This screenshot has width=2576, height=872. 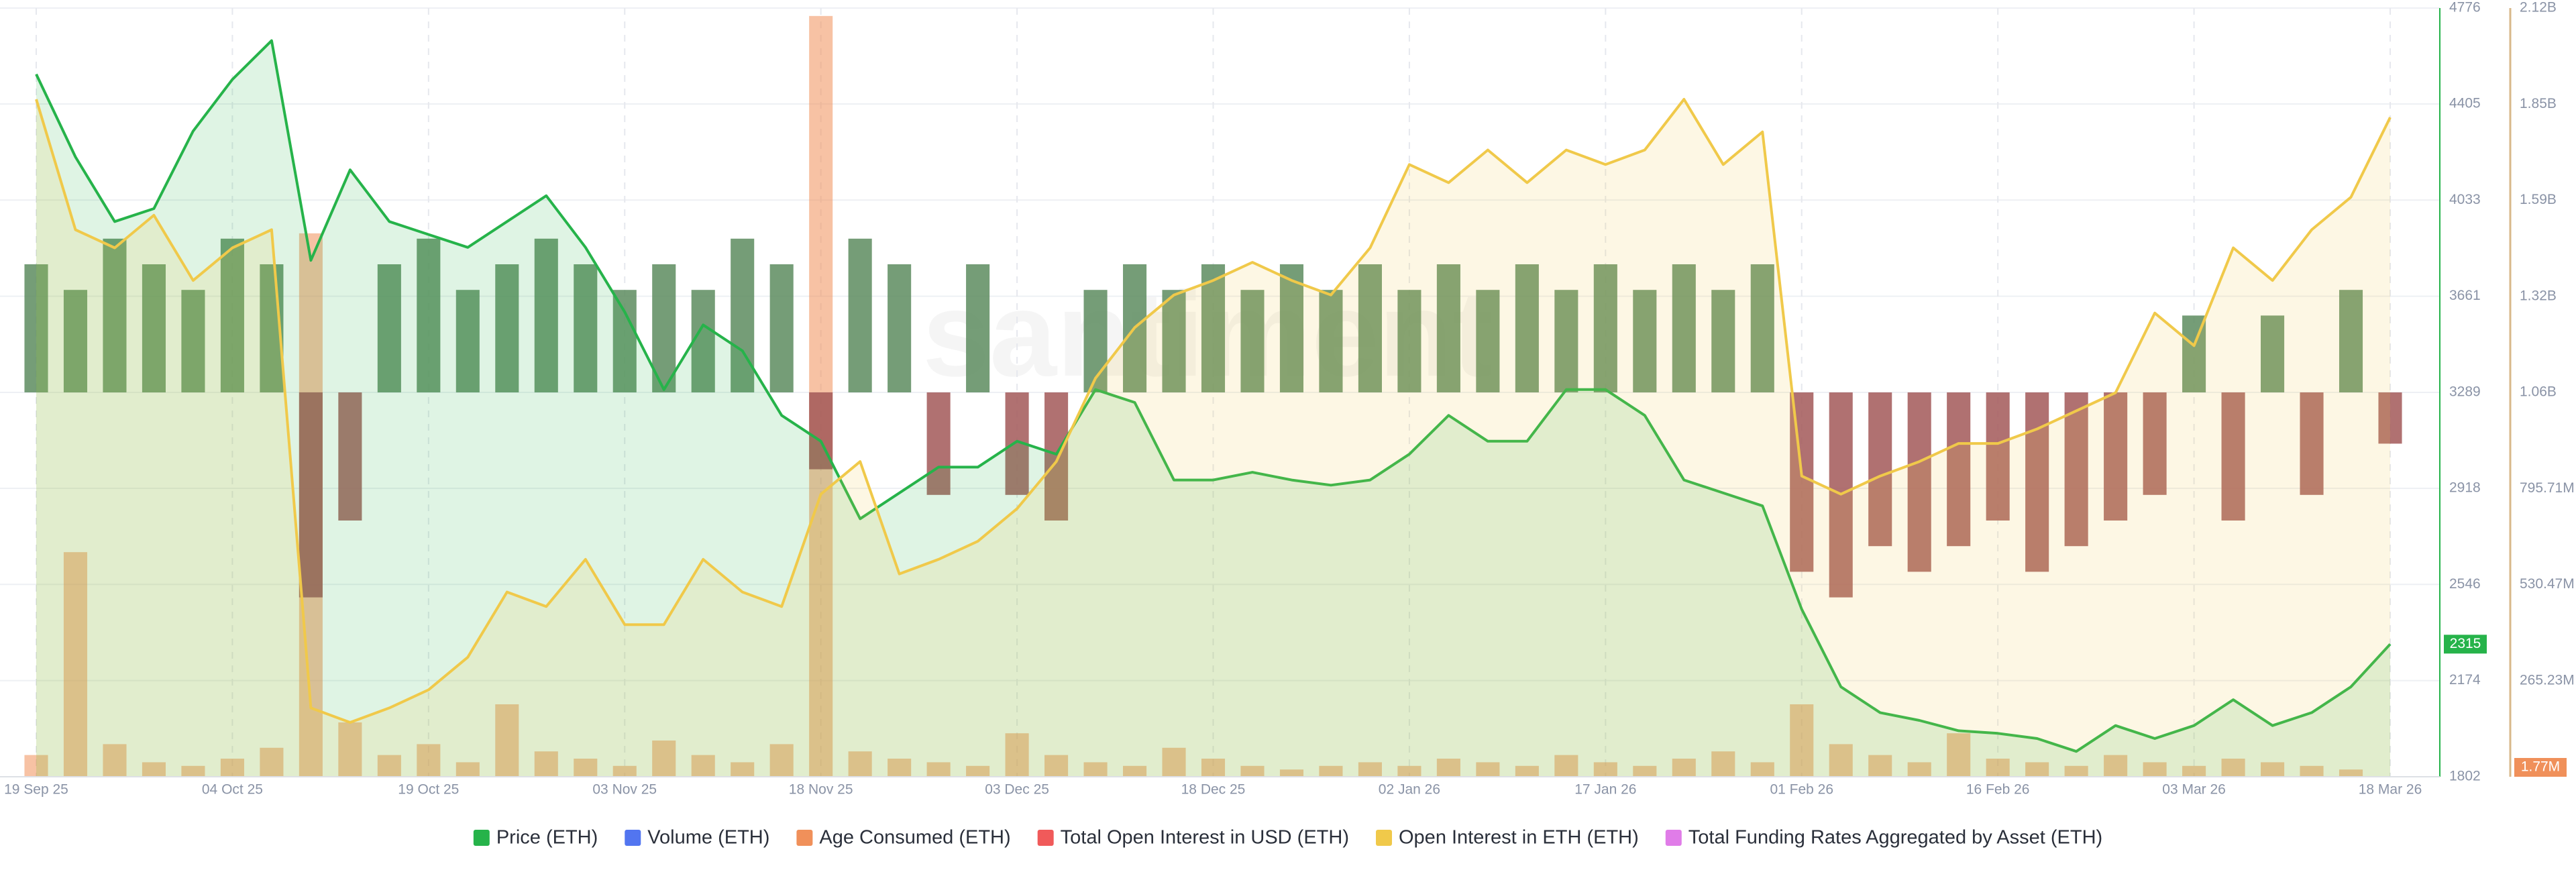 What do you see at coordinates (2538, 392) in the screenshot?
I see `y2-tick-label: 1.06B` at bounding box center [2538, 392].